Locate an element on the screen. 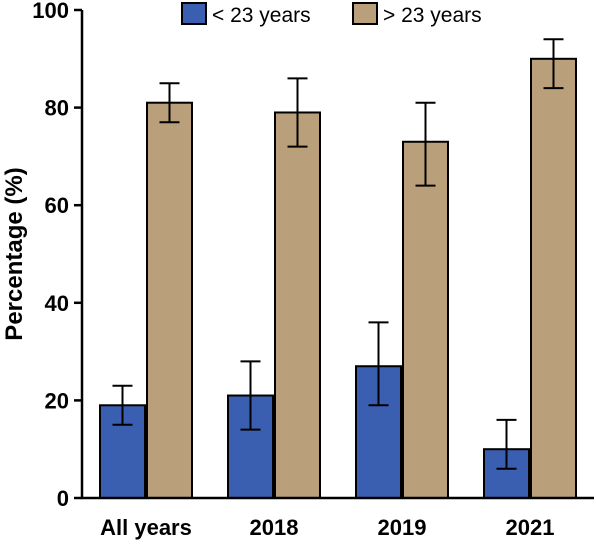 The height and width of the screenshot is (544, 596). x-tick-label-0: All years is located at coordinates (146, 527).